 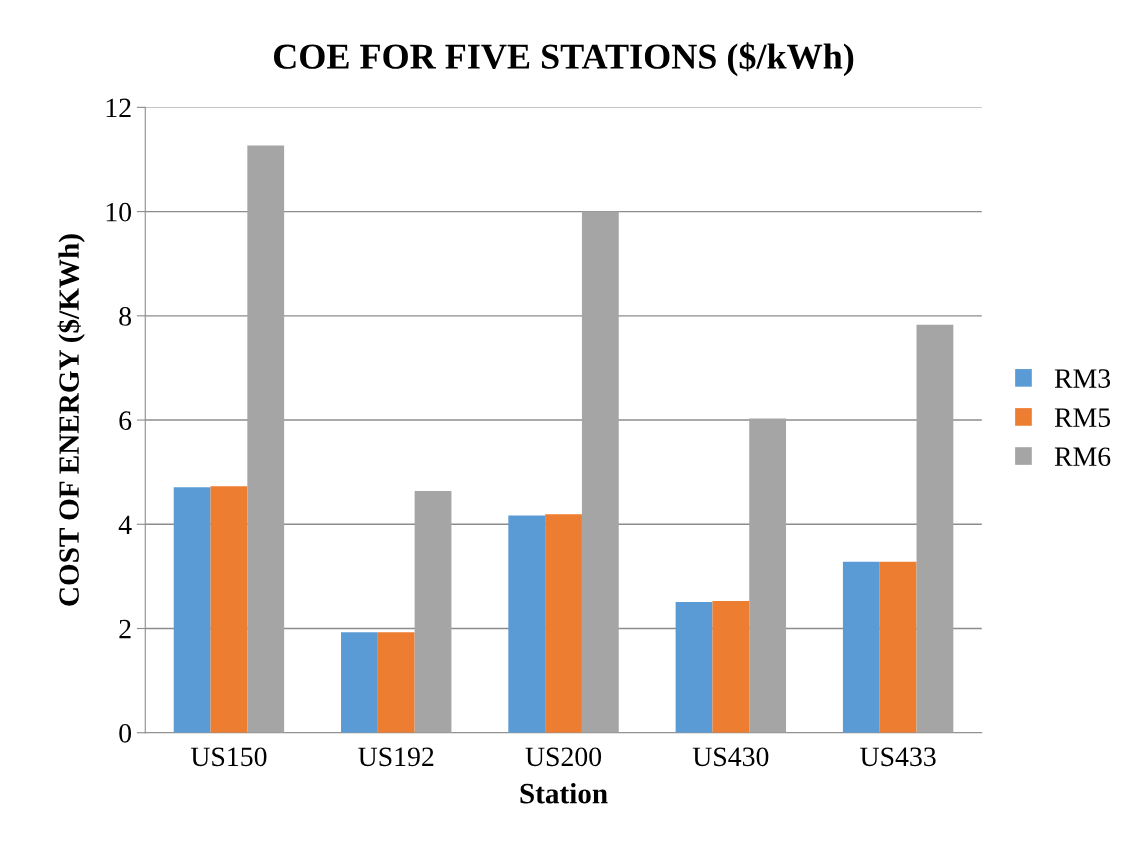 I want to click on legend-label: RM6, so click(x=1082, y=457).